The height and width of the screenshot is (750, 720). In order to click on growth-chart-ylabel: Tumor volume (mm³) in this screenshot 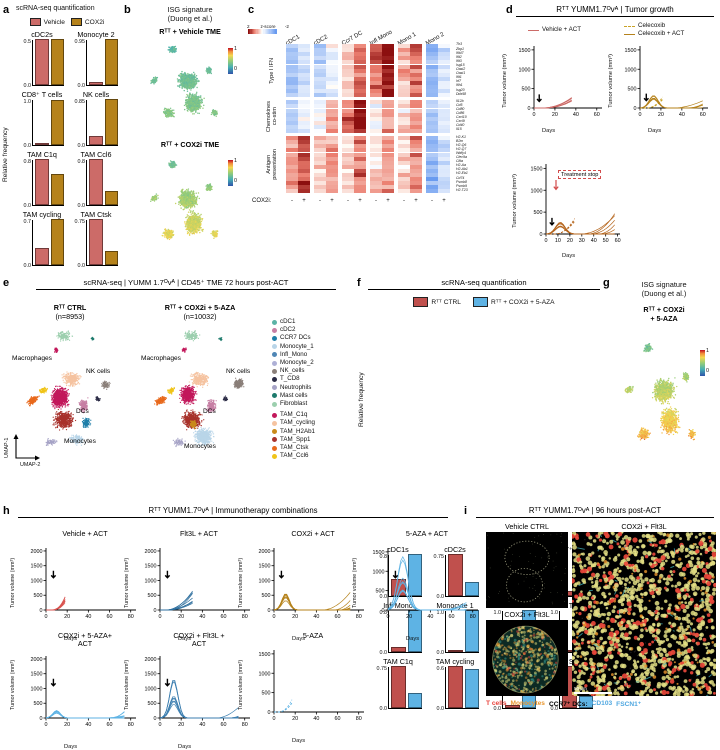, I will do `click(241, 583)`.